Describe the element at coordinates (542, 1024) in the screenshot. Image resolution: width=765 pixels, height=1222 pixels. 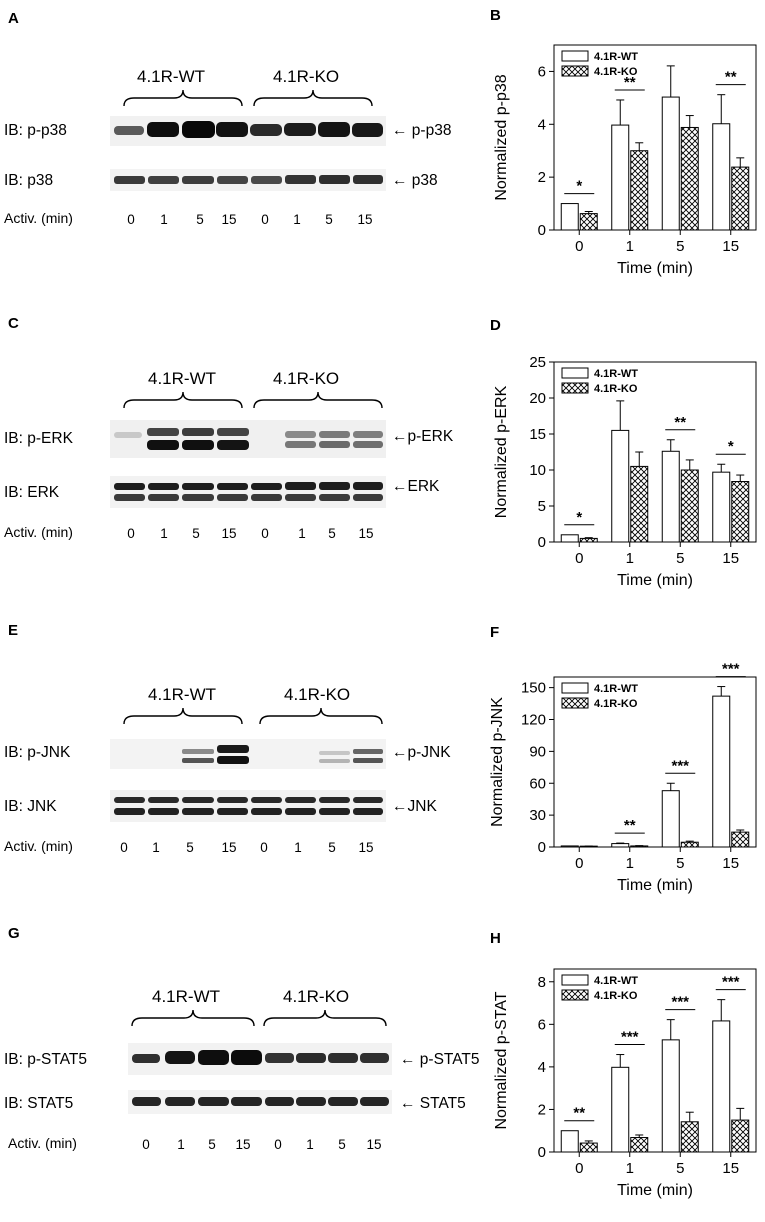
I see `y-tick-label: 6` at that location.